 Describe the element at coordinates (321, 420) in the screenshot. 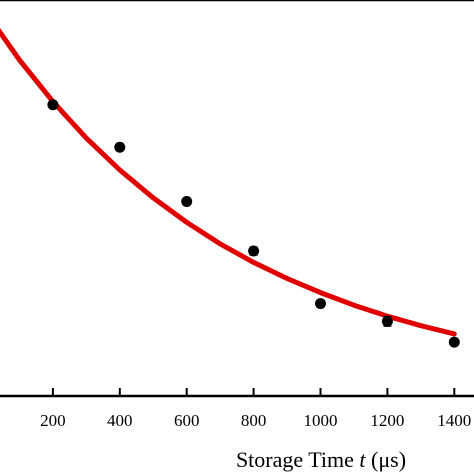

I see `x-tick-label: 1000` at that location.